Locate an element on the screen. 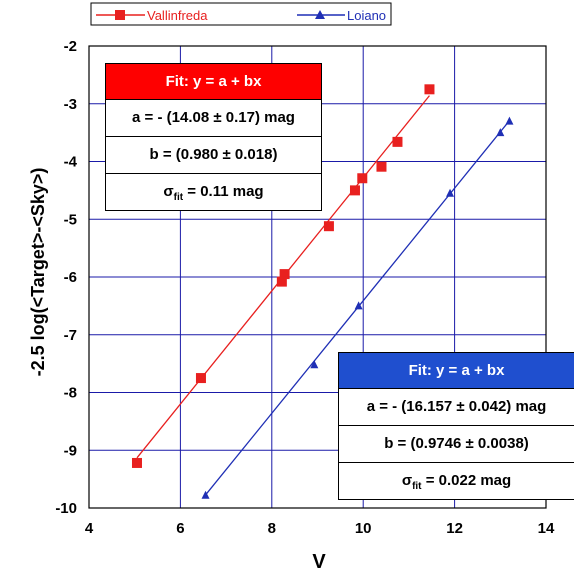 The height and width of the screenshot is (575, 574). fit-param-b: b = (0.9746 ± 0.0038) is located at coordinates (456, 443).